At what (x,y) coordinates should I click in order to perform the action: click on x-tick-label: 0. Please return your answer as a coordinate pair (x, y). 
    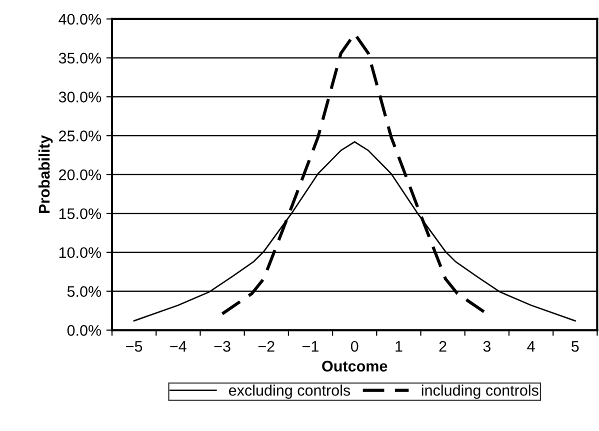
    Looking at the image, I should click on (354, 346).